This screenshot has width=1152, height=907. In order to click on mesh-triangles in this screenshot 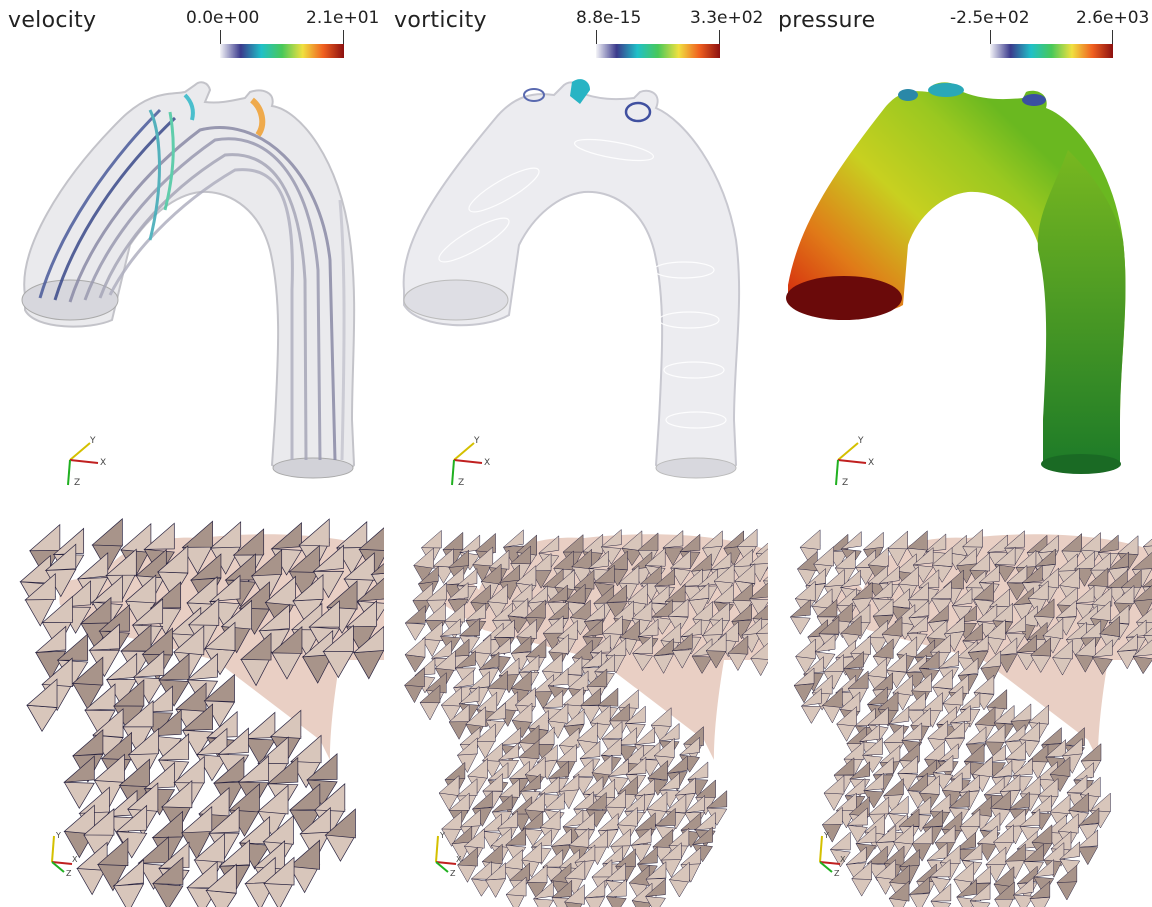, I will do `click(585, 717)`.